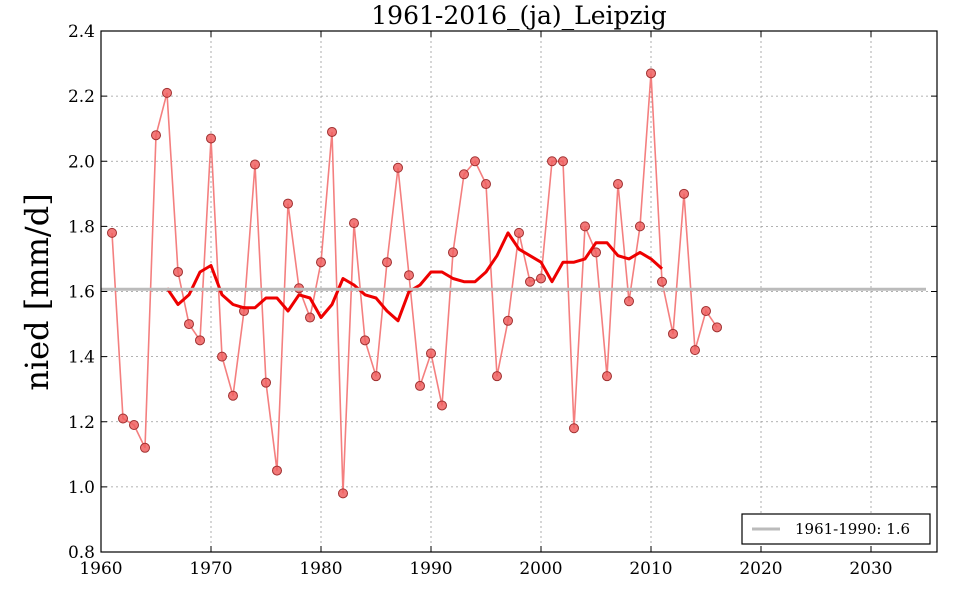 This screenshot has height=600, width=960. Describe the element at coordinates (870, 569) in the screenshot. I see `x-tick-label: 2030` at that location.